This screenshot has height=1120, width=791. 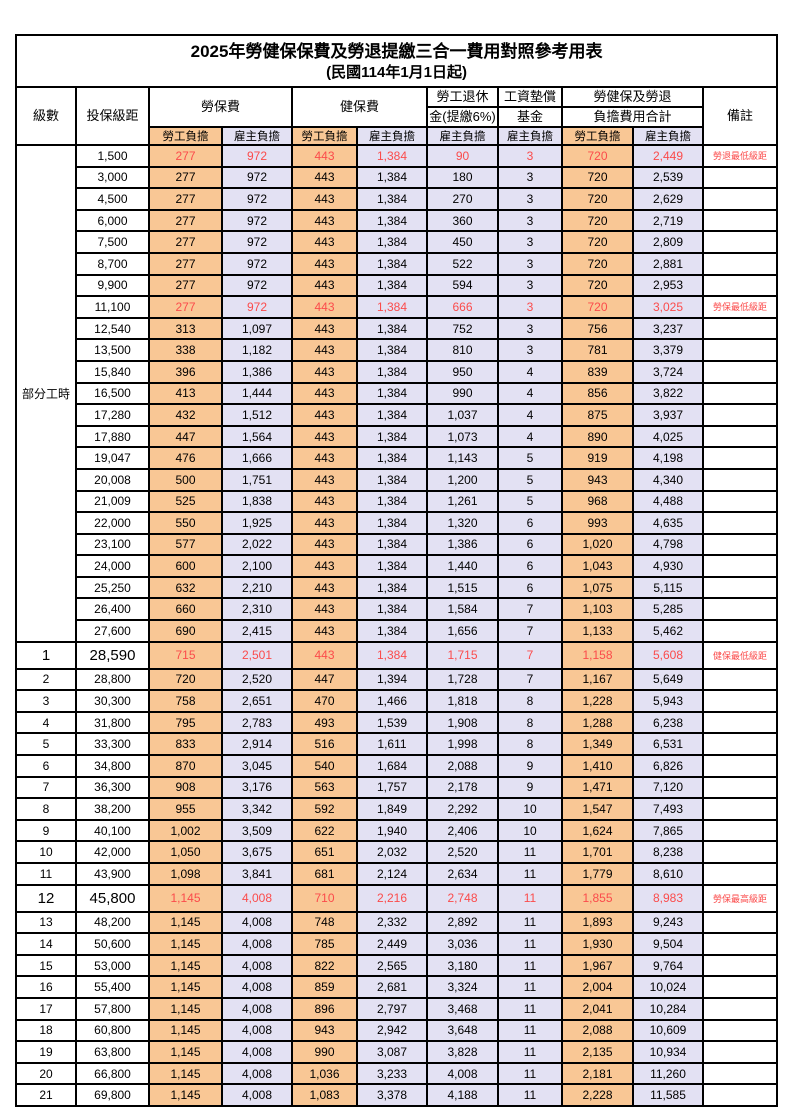 What do you see at coordinates (185, 609) in the screenshot?
I see `labor-employee-cell: 660` at bounding box center [185, 609].